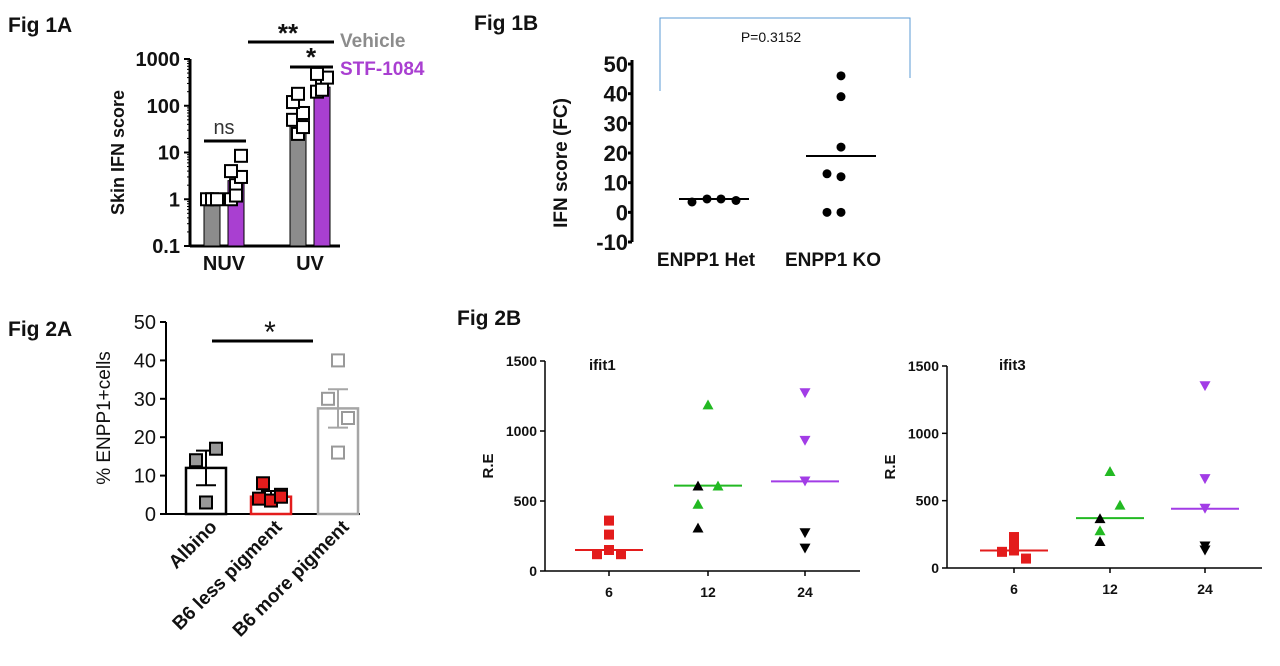  Describe the element at coordinates (145, 477) in the screenshot. I see `fig2a-y-tick-label: 10` at that location.